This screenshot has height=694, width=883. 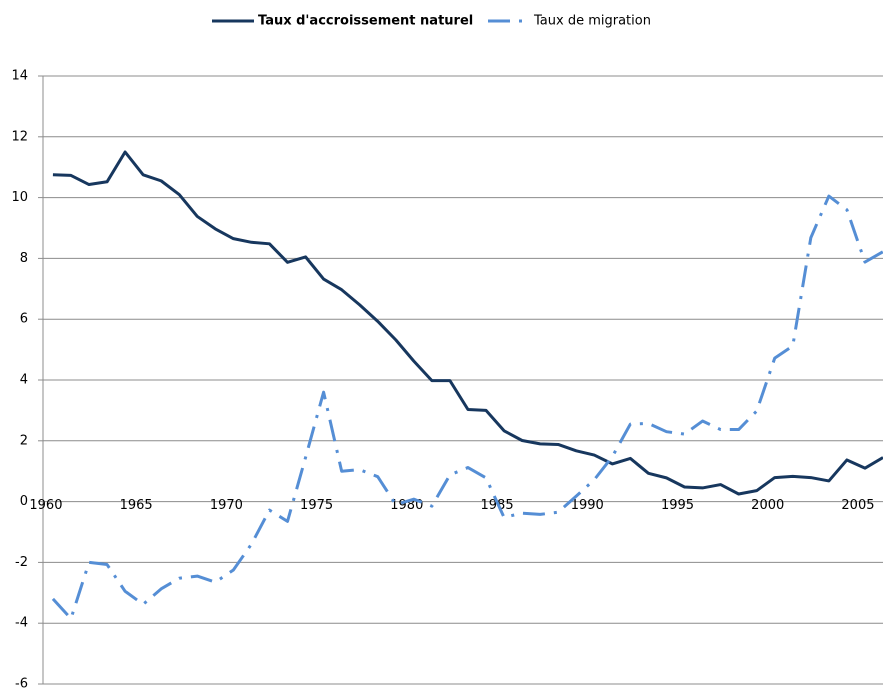 I want to click on y-tick-label: 12, so click(x=19, y=136).